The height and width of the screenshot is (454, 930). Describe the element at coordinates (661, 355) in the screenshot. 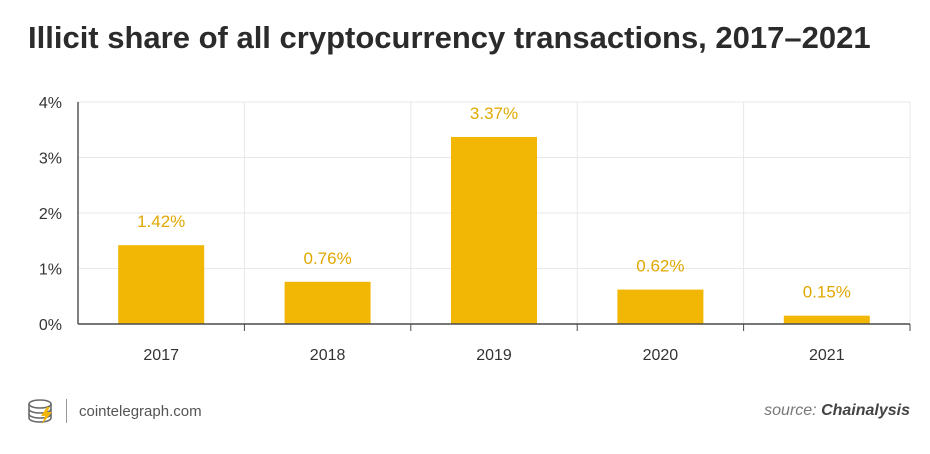

I see `x-tick-label: 2020` at that location.